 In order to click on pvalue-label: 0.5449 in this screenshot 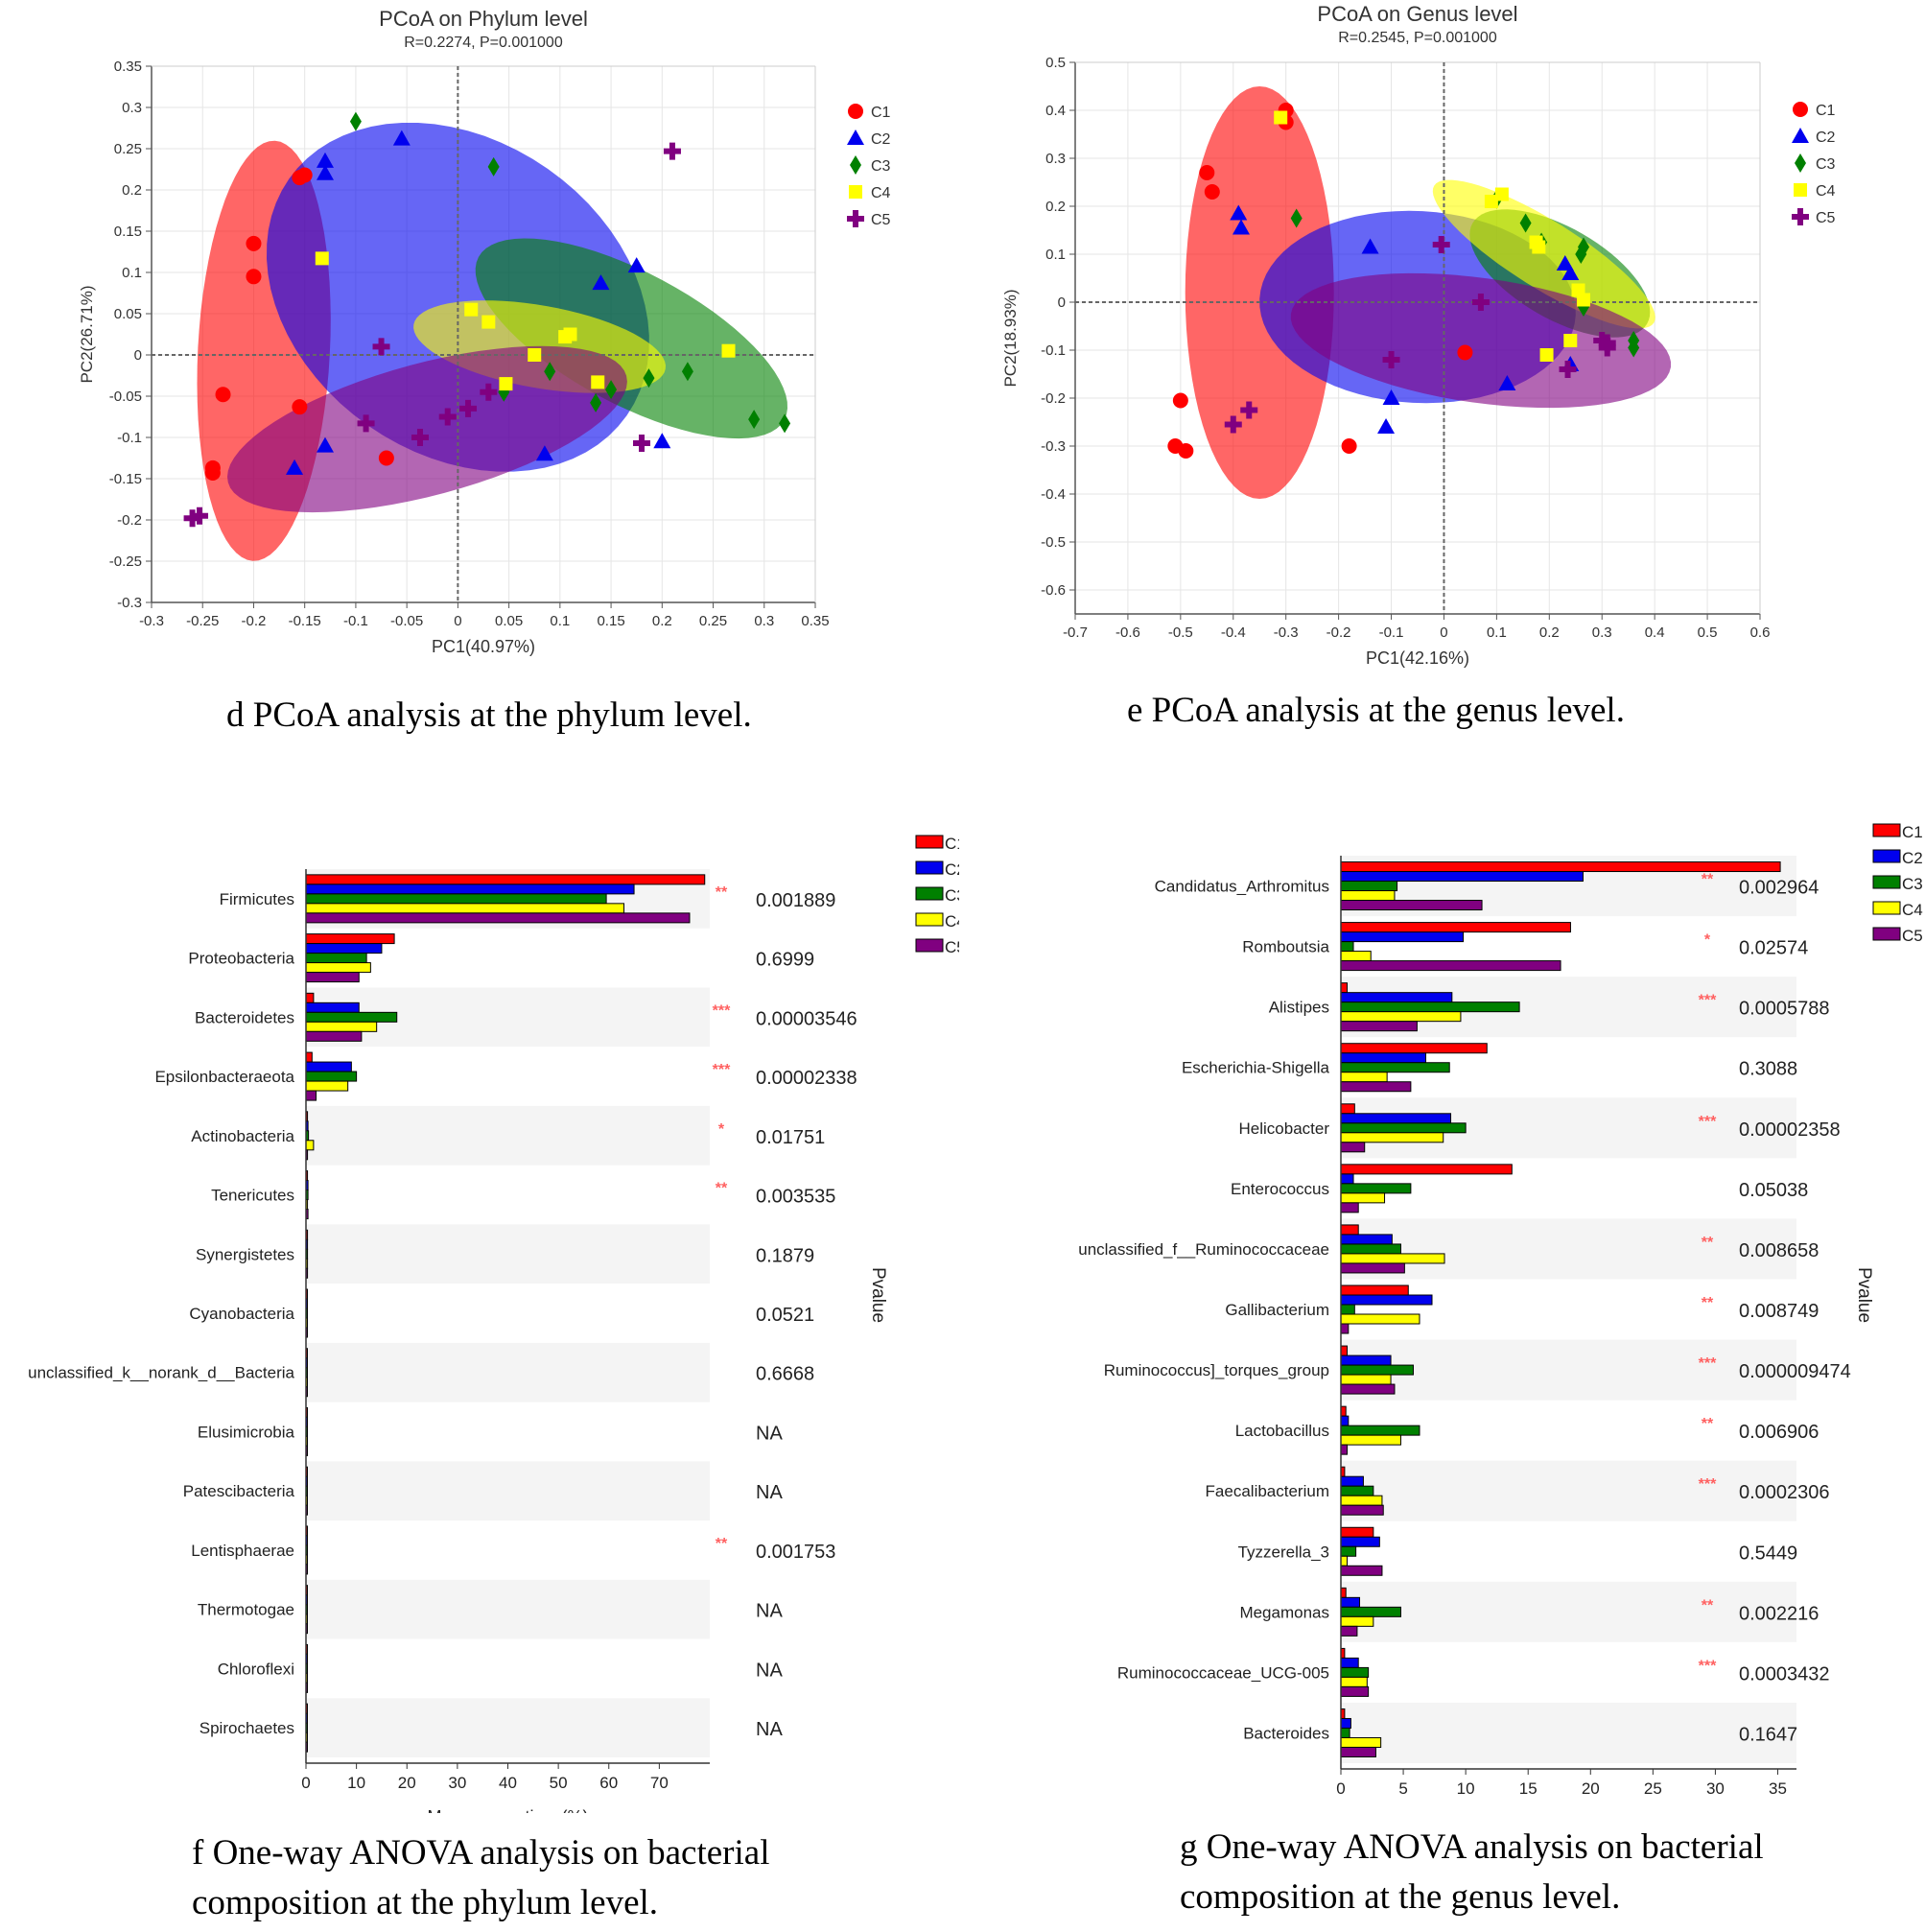, I will do `click(1768, 1554)`.